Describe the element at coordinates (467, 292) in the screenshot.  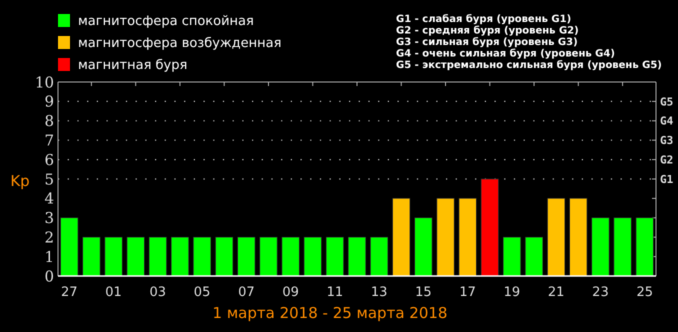
I see `x-tick-label: 17` at that location.